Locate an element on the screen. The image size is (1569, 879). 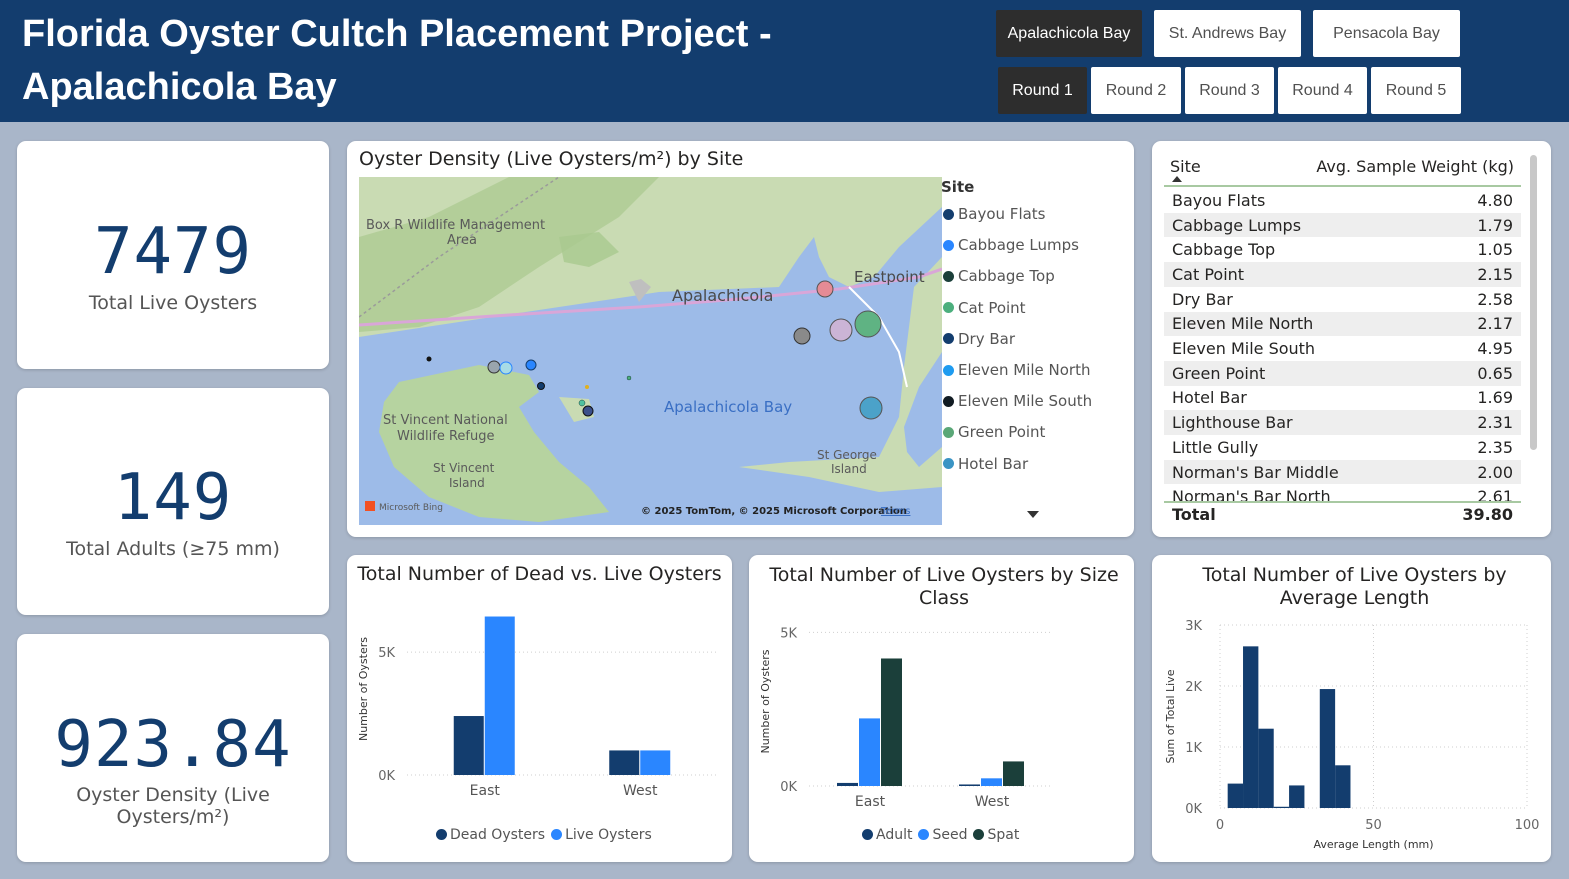
map-label-apalachicola: Apalachicola is located at coordinates (722, 295).